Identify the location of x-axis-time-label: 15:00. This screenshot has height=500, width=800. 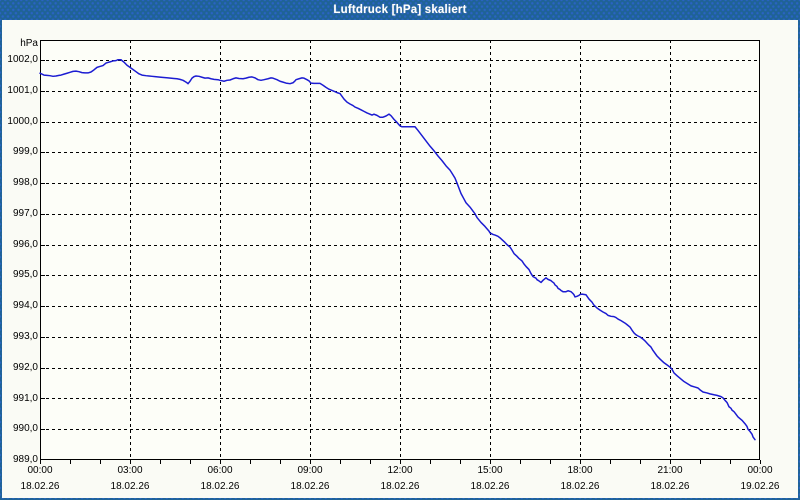
(490, 470).